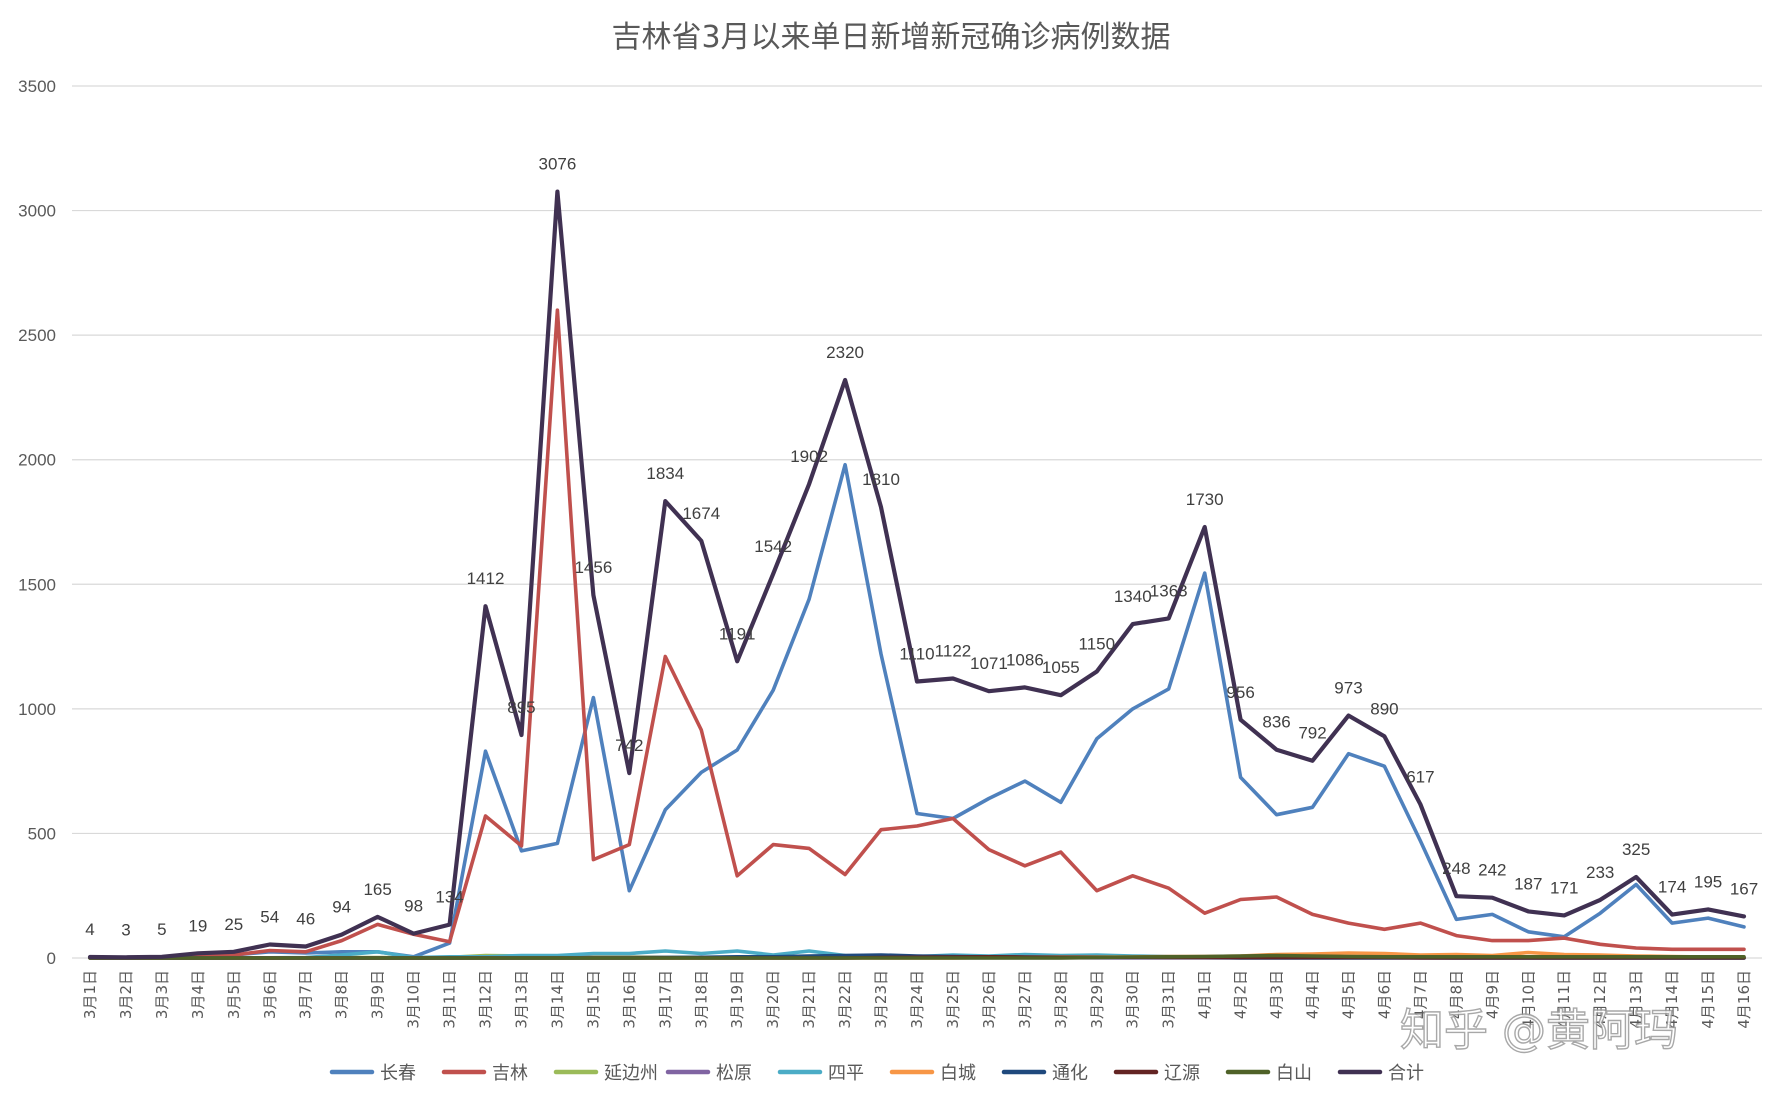 This screenshot has height=1097, width=1783. Describe the element at coordinates (305, 919) in the screenshot. I see `data-label: 46` at that location.